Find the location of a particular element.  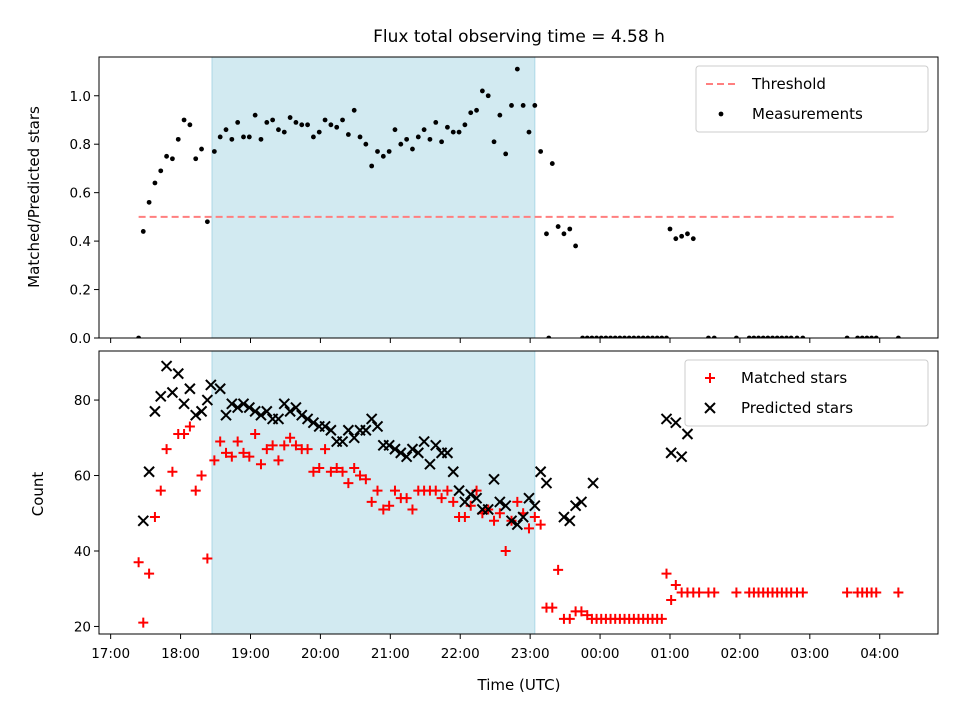

x-tick-label: 23:00 is located at coordinates (530, 654).